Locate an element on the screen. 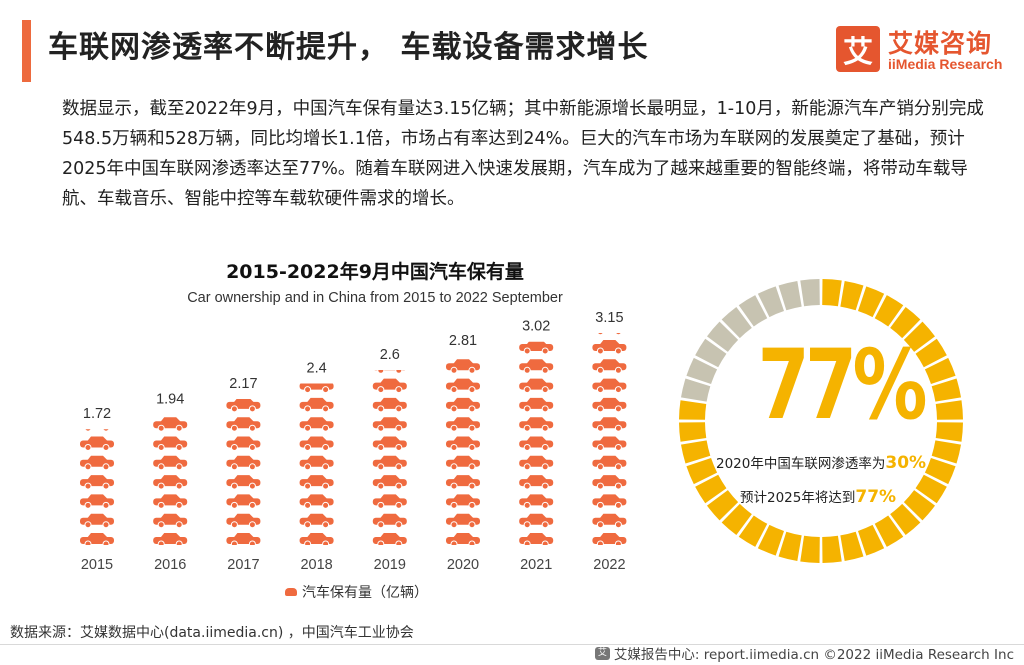 Image resolution: width=1024 pixels, height=665 pixels. legend-label: 汽车保有量（亿辆） is located at coordinates (365, 593).